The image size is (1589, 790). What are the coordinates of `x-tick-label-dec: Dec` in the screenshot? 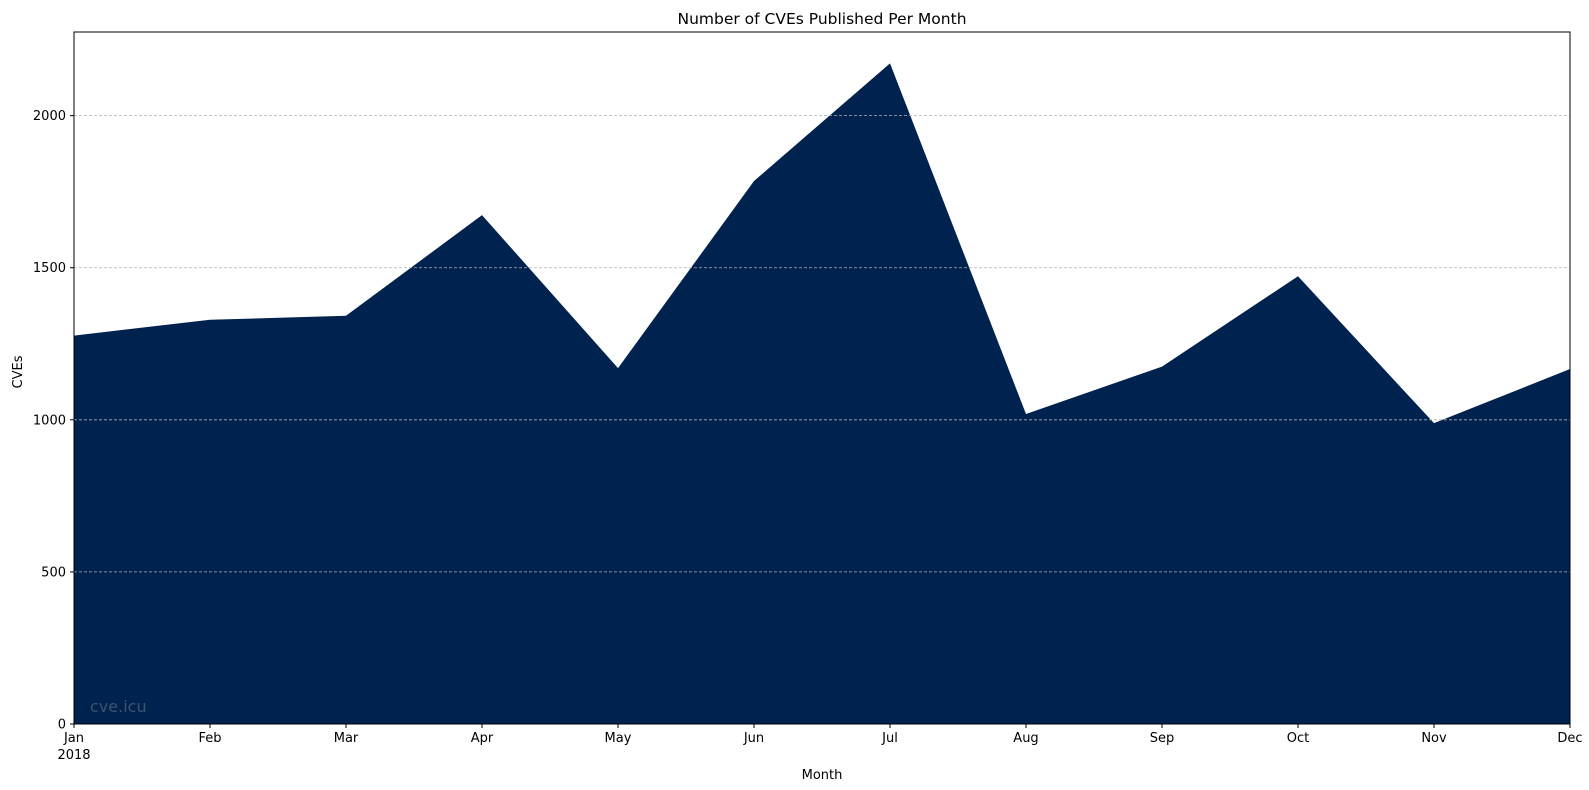 It's located at (1569, 738).